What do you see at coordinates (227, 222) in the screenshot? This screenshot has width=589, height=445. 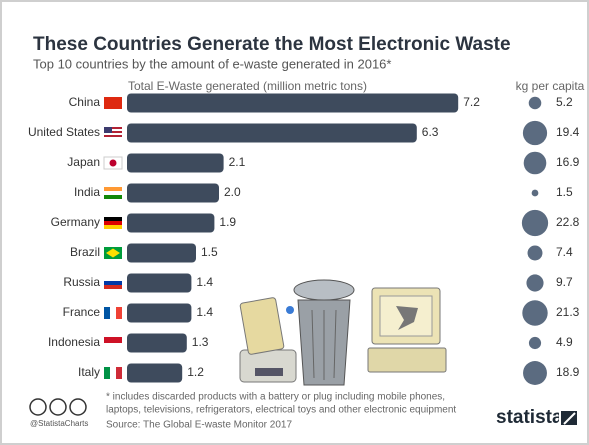 I see `value-label: 1.9` at bounding box center [227, 222].